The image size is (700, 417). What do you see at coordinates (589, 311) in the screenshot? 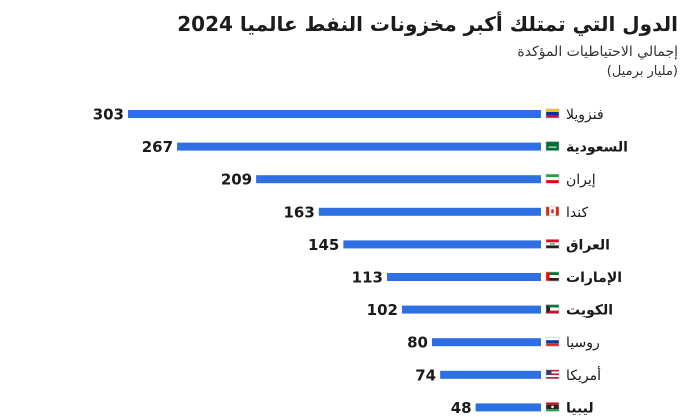
I see `category-label: الكويت` at bounding box center [589, 311].